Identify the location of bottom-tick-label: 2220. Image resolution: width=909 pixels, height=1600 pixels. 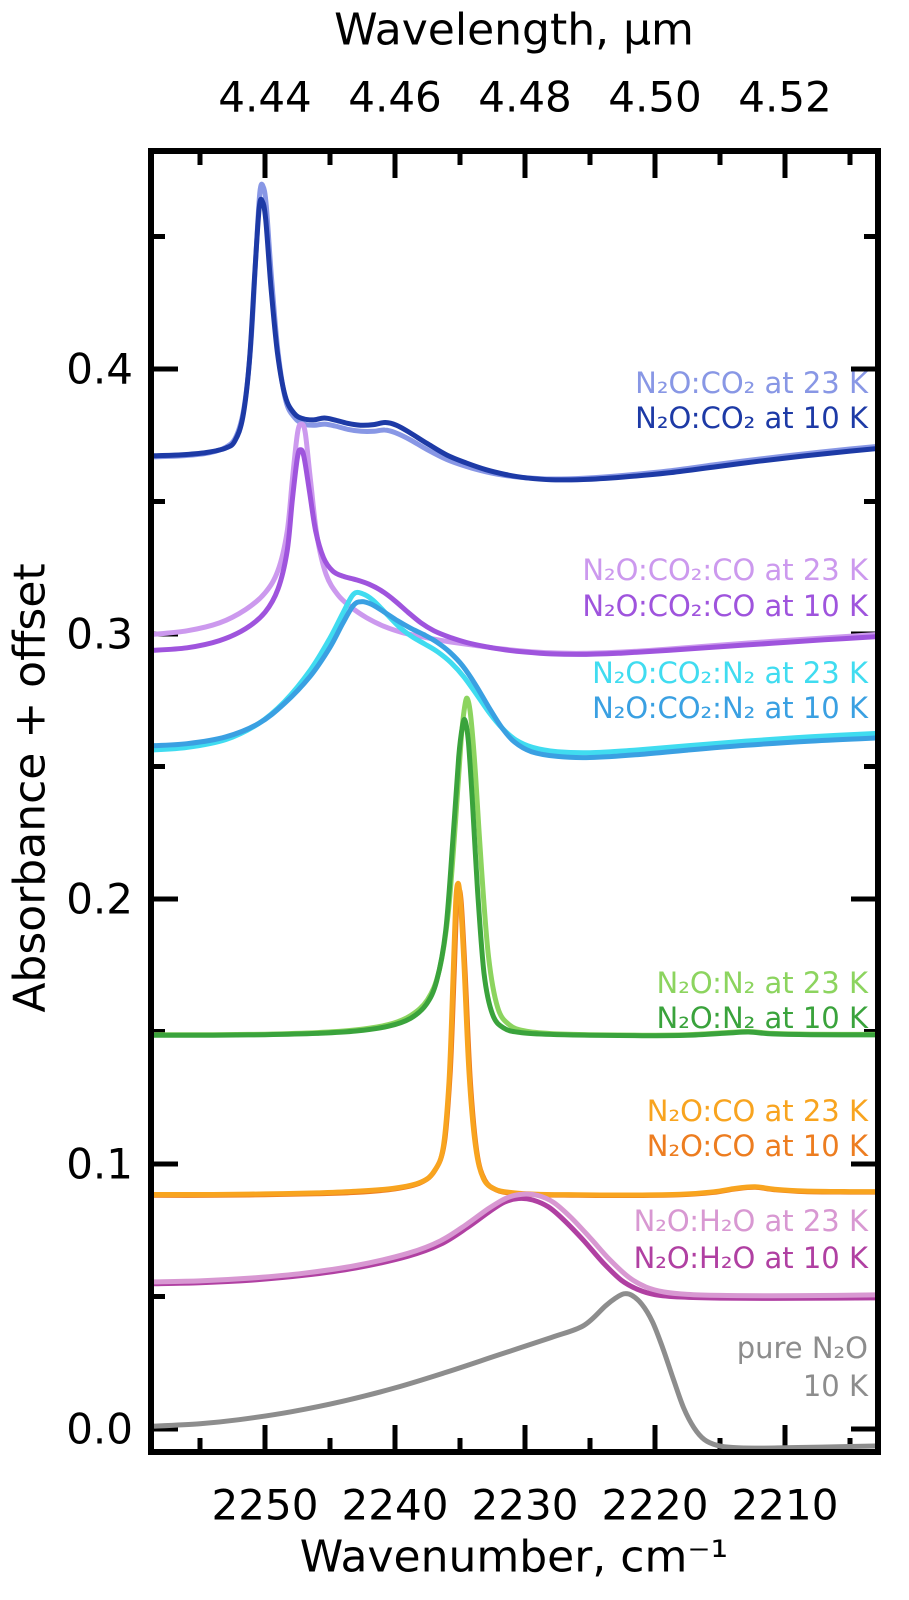
(655, 1505).